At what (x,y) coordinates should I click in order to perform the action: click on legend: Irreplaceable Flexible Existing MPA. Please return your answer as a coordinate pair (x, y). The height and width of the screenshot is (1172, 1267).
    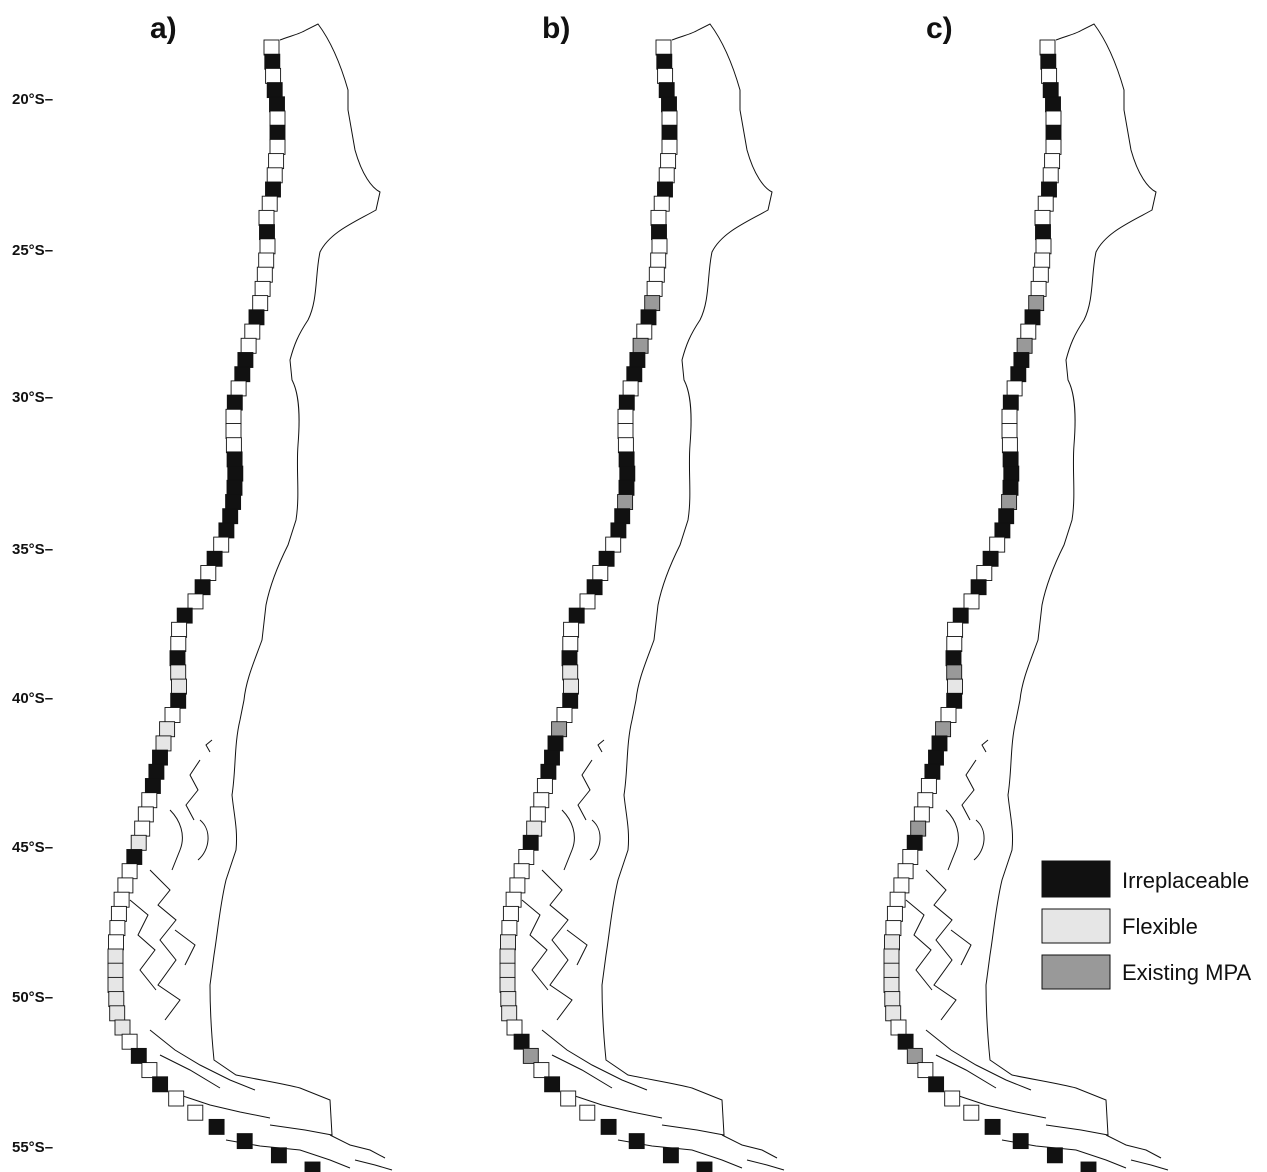
    Looking at the image, I should click on (1146, 925).